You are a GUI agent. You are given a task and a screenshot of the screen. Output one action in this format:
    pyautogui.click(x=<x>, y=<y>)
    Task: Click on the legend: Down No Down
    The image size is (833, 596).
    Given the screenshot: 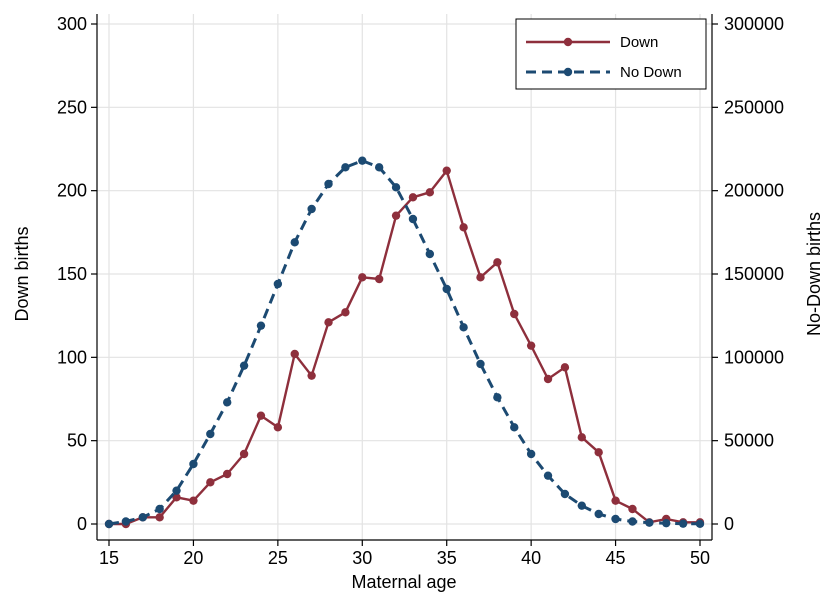 What is the action you would take?
    pyautogui.click(x=611, y=54)
    